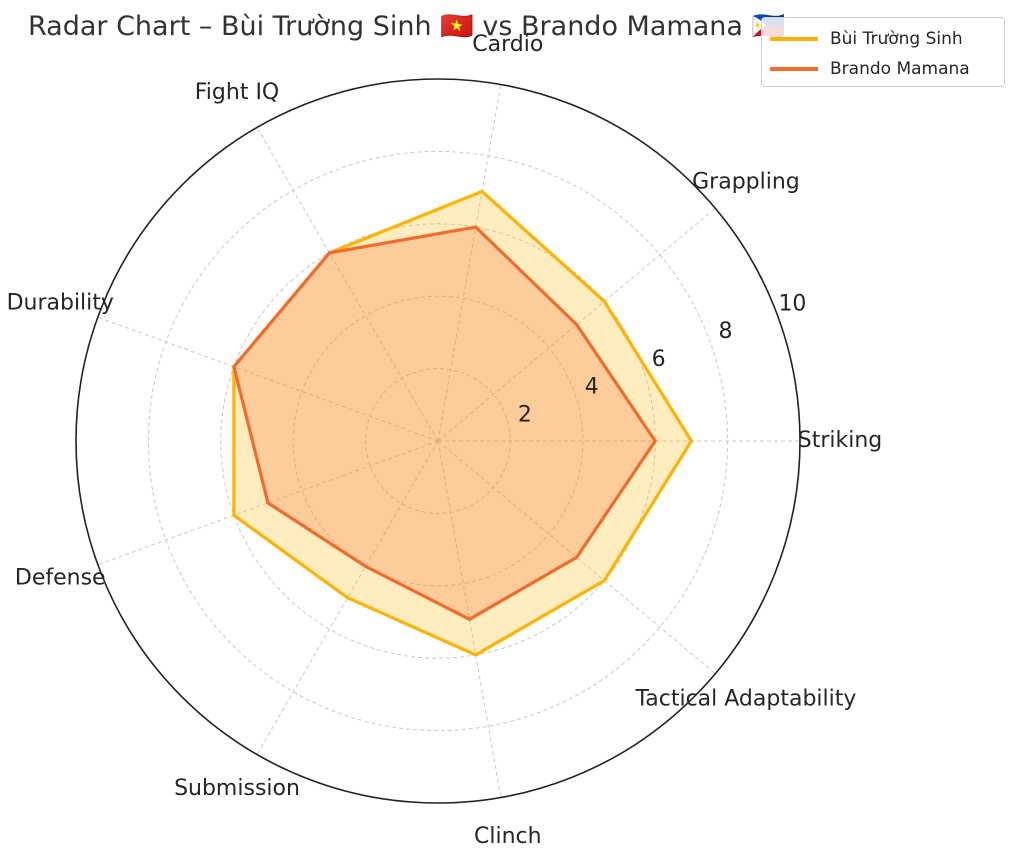 This screenshot has height=850, width=1024. Describe the element at coordinates (525, 414) in the screenshot. I see `radial-tick-label-2: 2` at that location.